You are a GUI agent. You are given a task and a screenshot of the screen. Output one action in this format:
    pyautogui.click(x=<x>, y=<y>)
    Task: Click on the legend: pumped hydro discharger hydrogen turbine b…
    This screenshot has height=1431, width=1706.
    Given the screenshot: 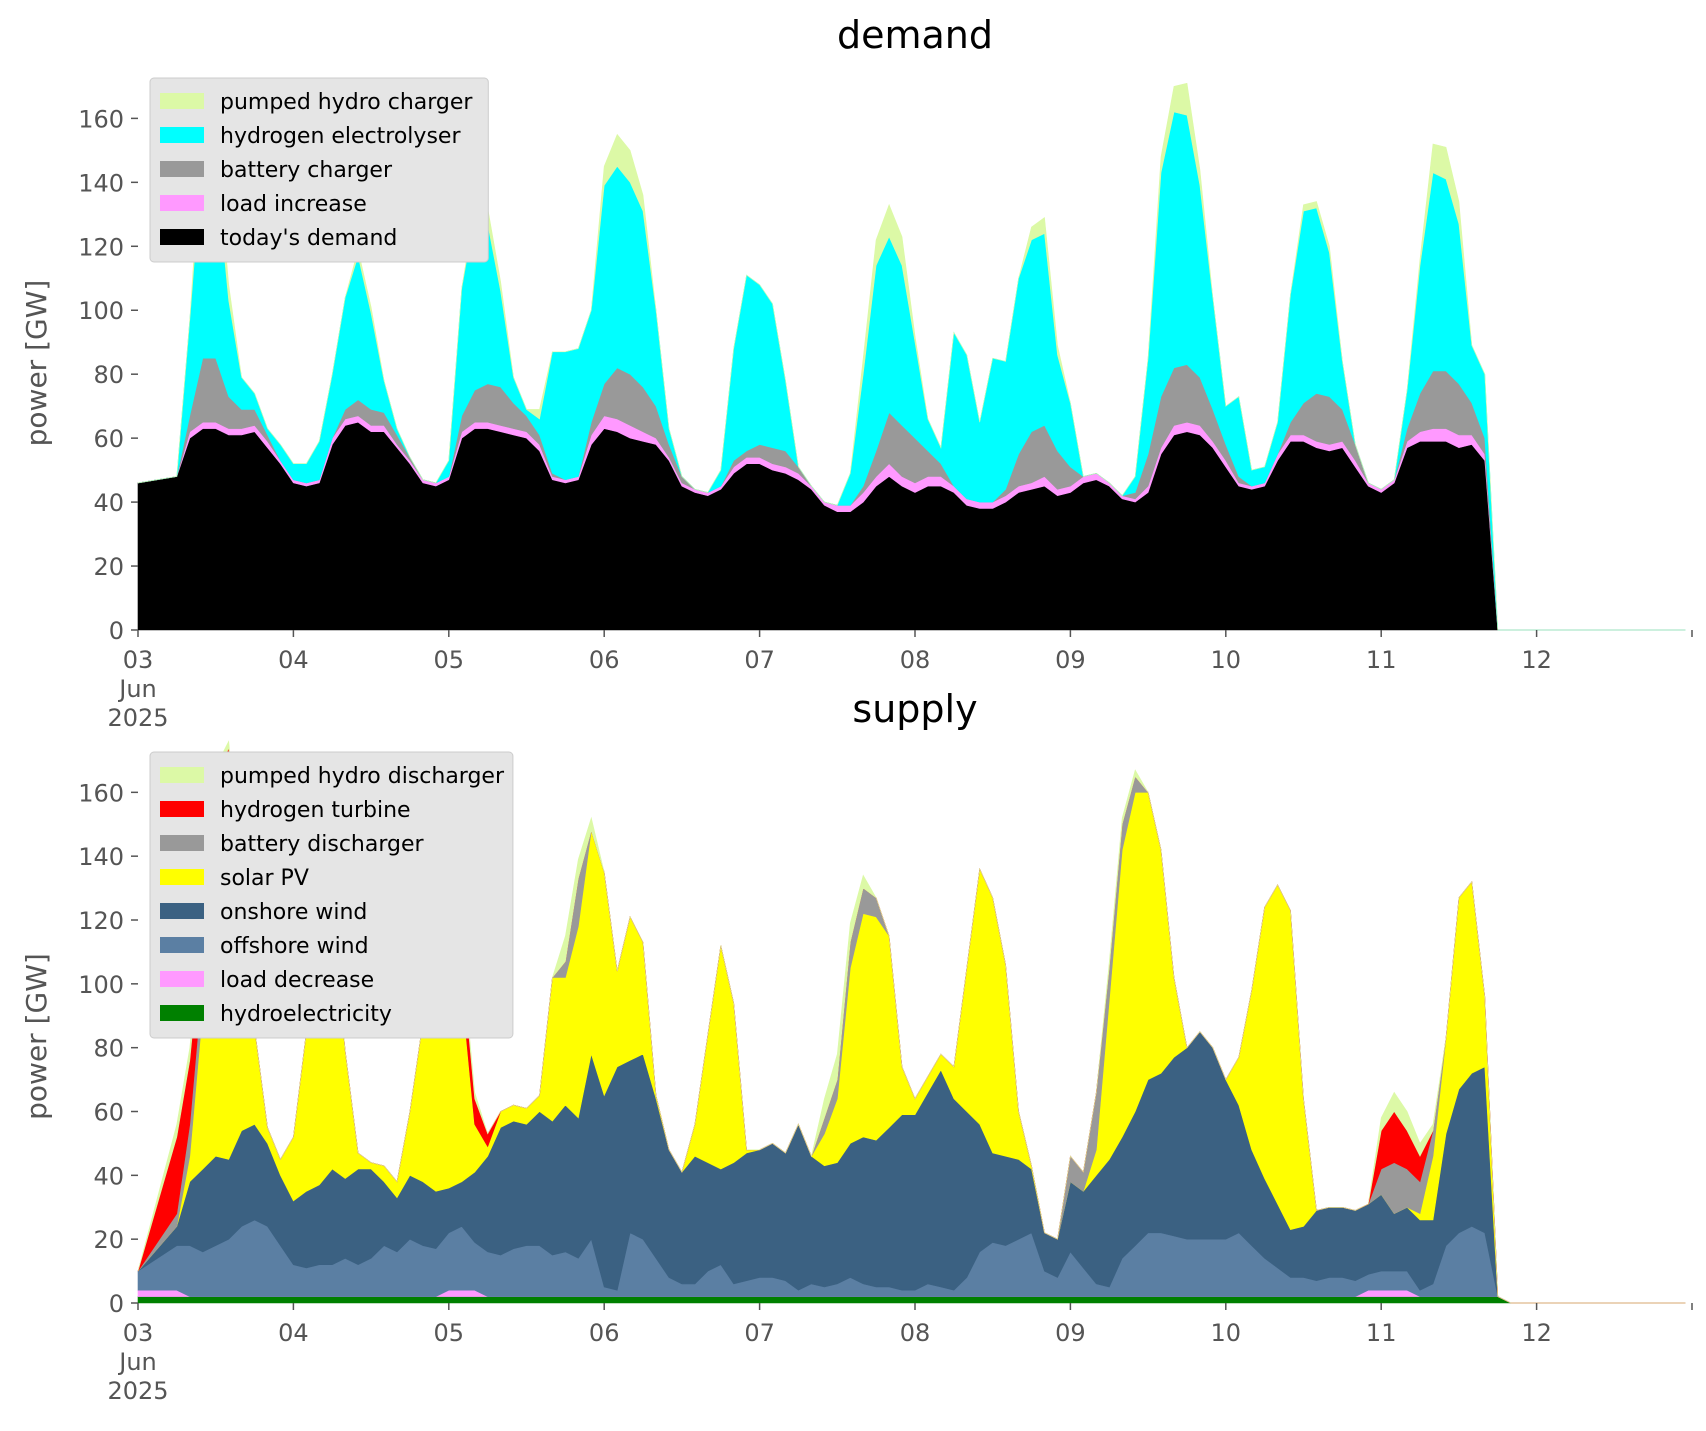 What is the action you would take?
    pyautogui.click(x=331, y=895)
    